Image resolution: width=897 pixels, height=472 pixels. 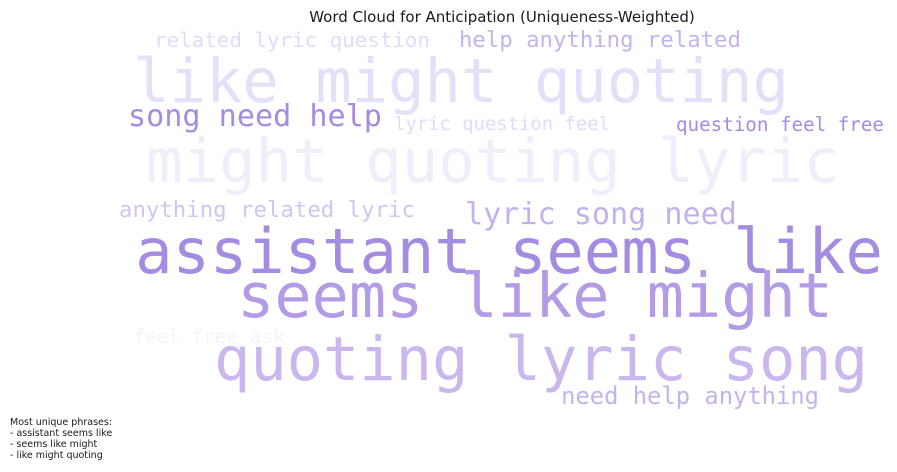 What do you see at coordinates (54, 444) in the screenshot?
I see `annotation-line: - seems like might` at bounding box center [54, 444].